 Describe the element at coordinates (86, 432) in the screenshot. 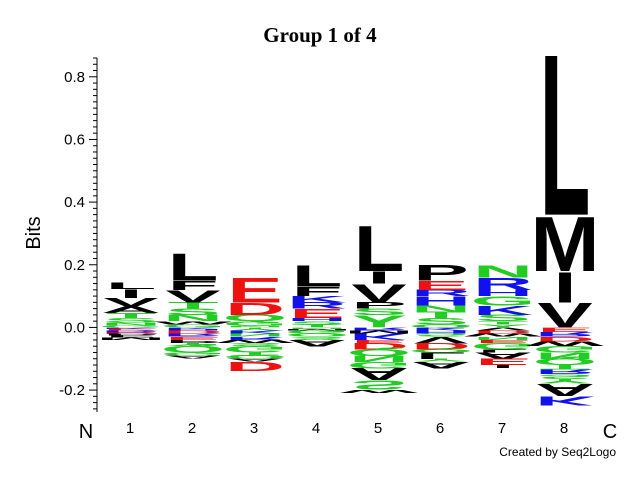

I see `n-terminus-label: N` at that location.